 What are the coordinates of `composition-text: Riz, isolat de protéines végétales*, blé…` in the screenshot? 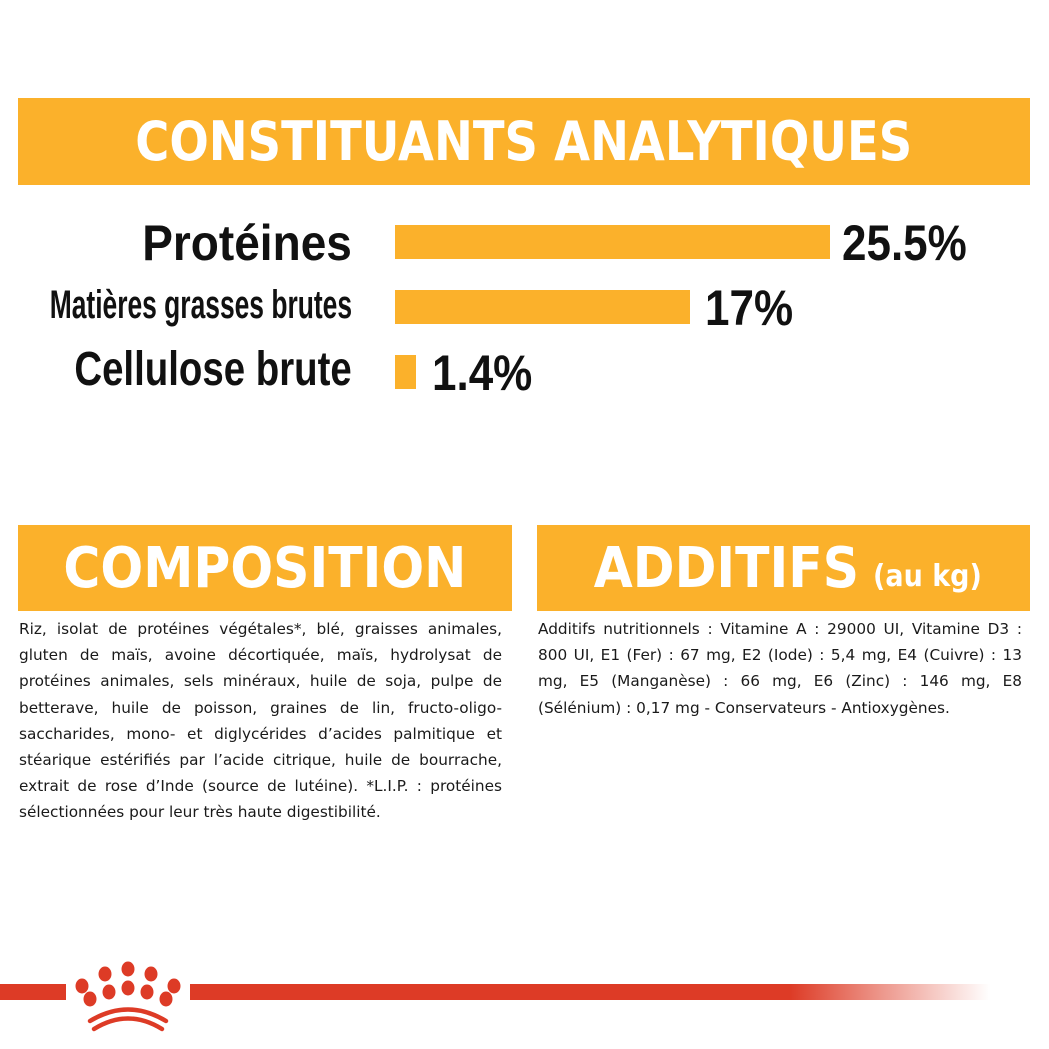 It's located at (260, 721).